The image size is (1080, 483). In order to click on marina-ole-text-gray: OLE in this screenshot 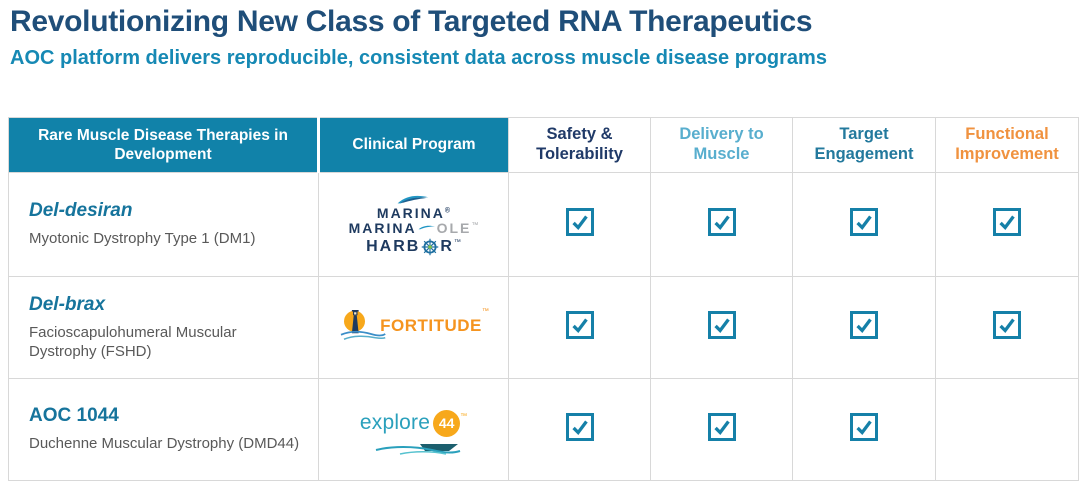, I will do `click(454, 227)`.